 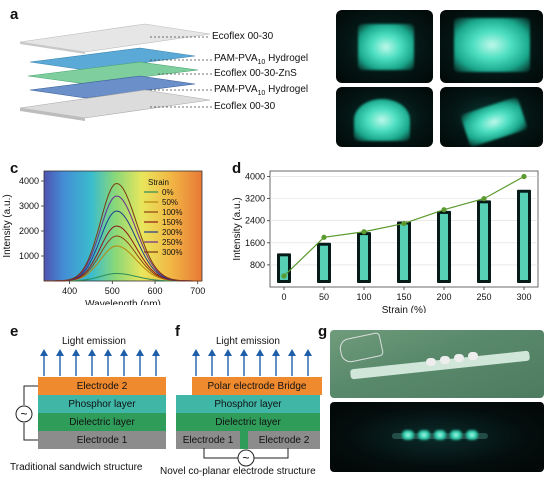 What do you see at coordinates (237, 168) in the screenshot?
I see `panel-label-d: d` at bounding box center [237, 168].